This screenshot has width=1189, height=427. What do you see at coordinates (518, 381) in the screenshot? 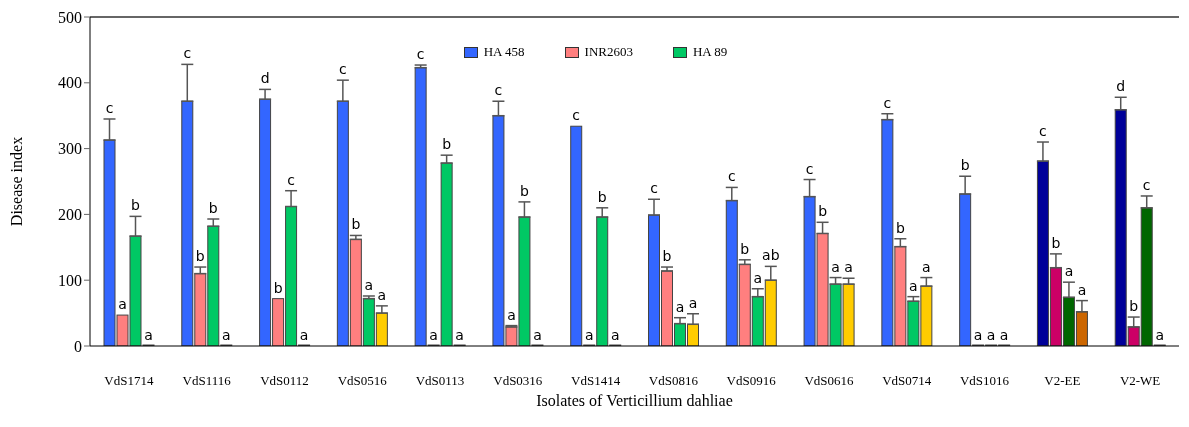
I see `x-tick-label: VdS0316` at bounding box center [518, 381].